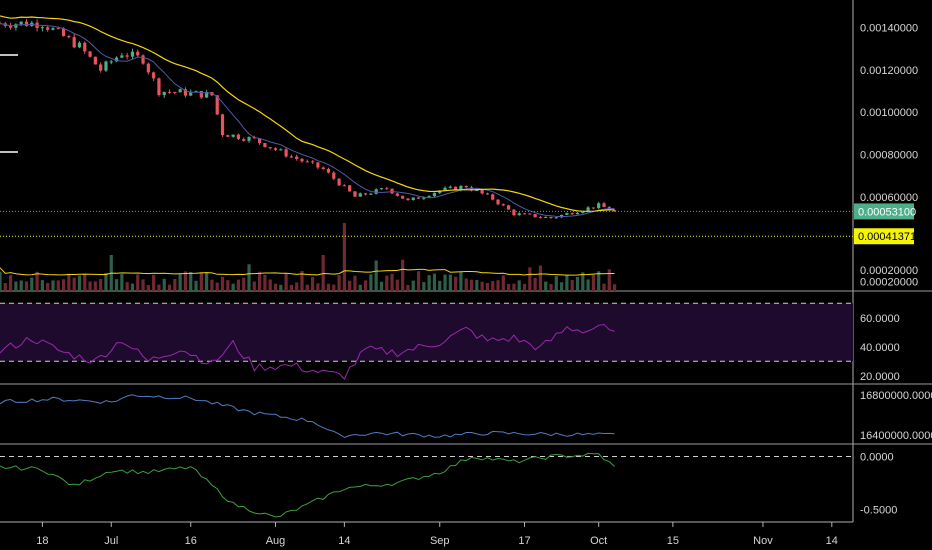 Image resolution: width=932 pixels, height=550 pixels. I want to click on time-axis: 18 Jul 16 Aug 14 Sep 17 Oct 15 Nov 14, so click(437, 534).